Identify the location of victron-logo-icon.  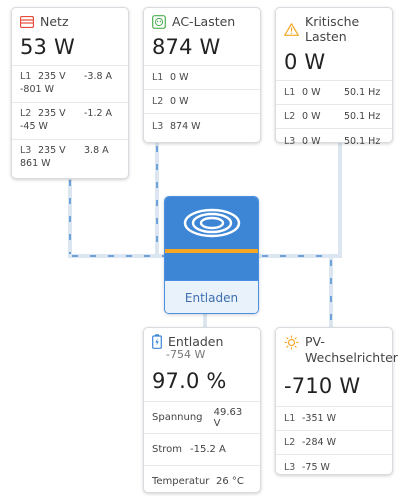
(211, 223).